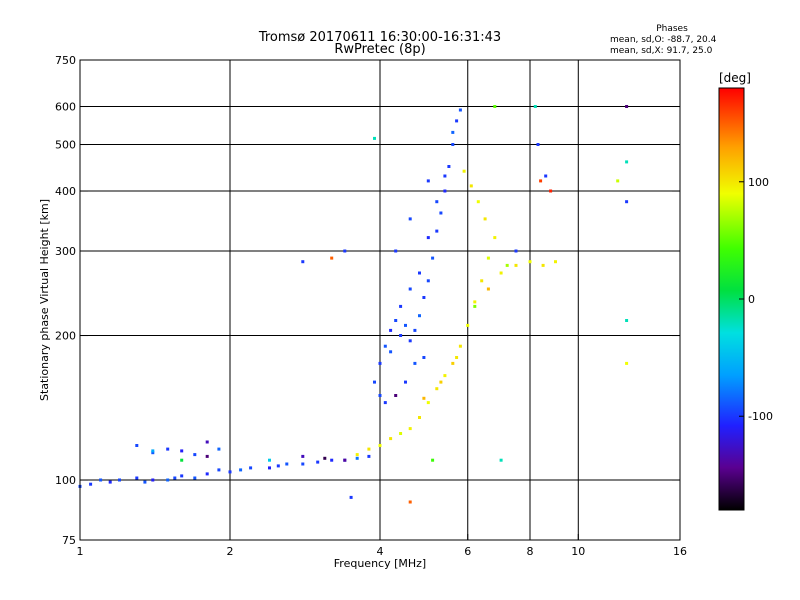 This screenshot has width=800, height=600. What do you see at coordinates (65, 480) in the screenshot?
I see `y-tick-label: 100` at bounding box center [65, 480].